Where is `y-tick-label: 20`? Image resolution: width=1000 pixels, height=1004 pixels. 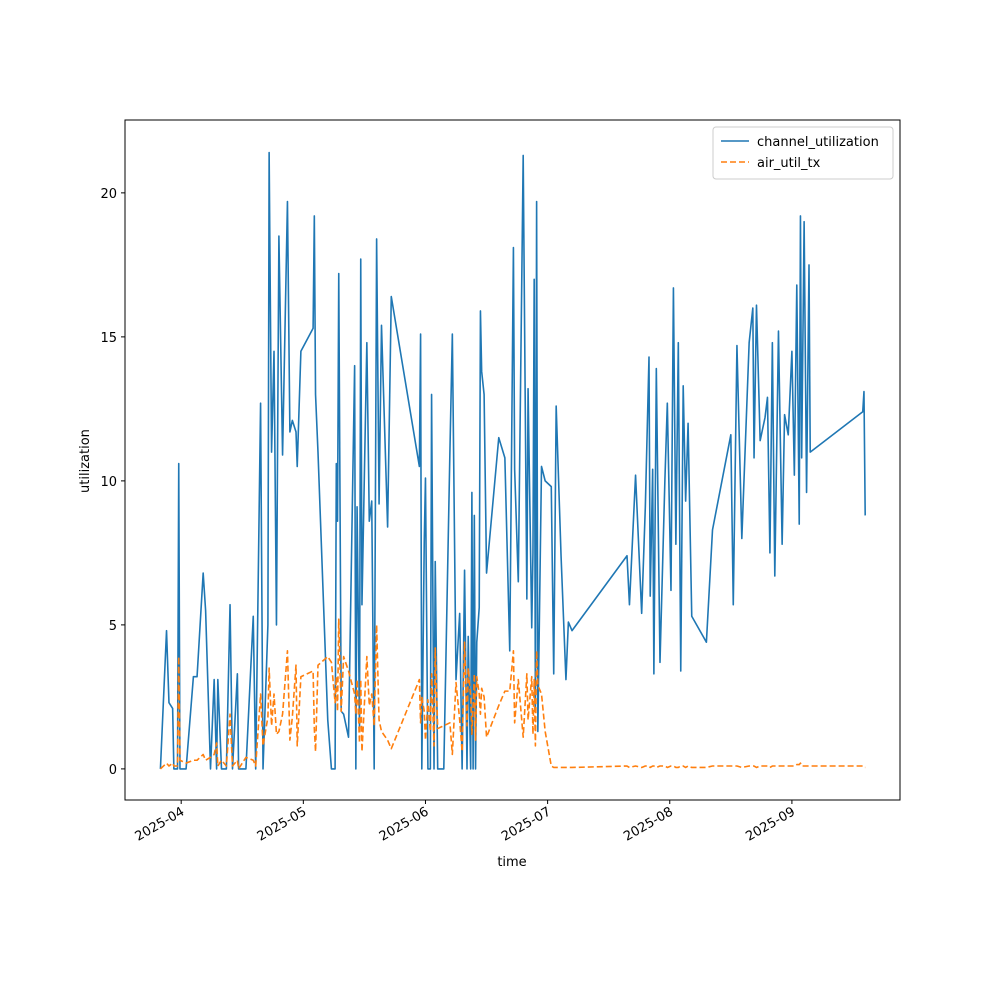
y-tick-label: 20 is located at coordinates (108, 194).